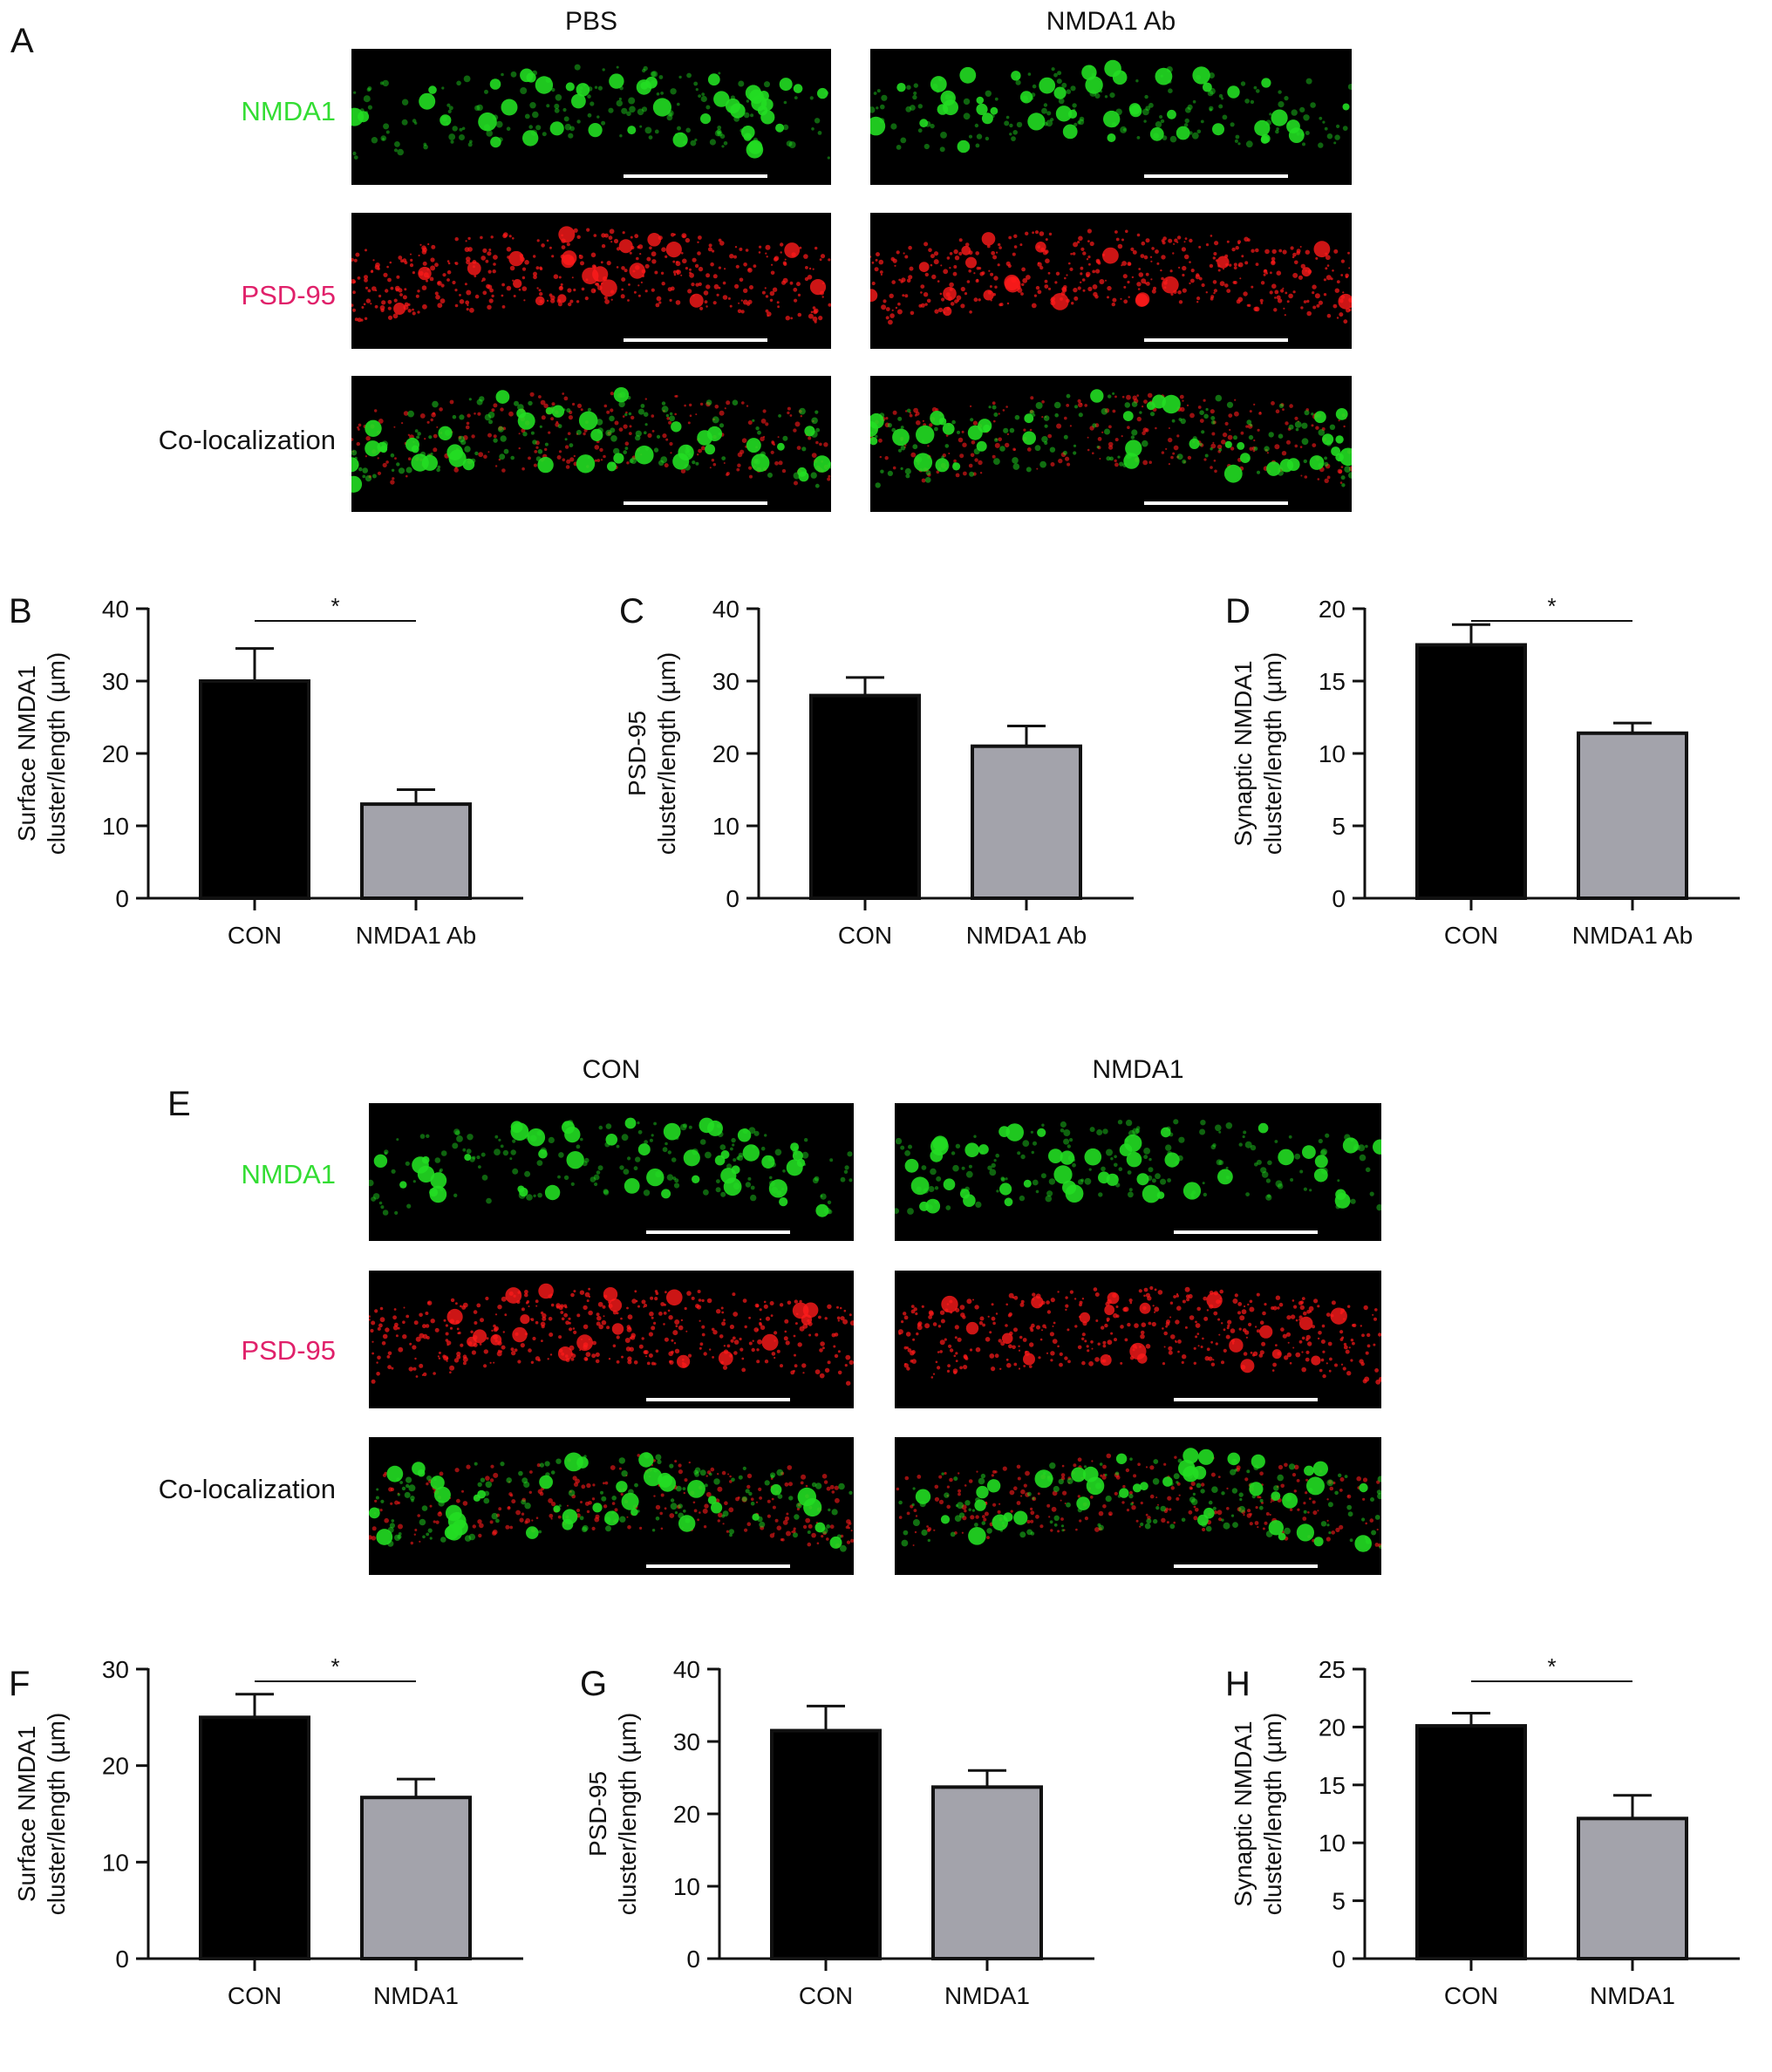  What do you see at coordinates (42, 753) in the screenshot?
I see `y-axis-label: Surface NMDA1 cluster/length (µm)` at bounding box center [42, 753].